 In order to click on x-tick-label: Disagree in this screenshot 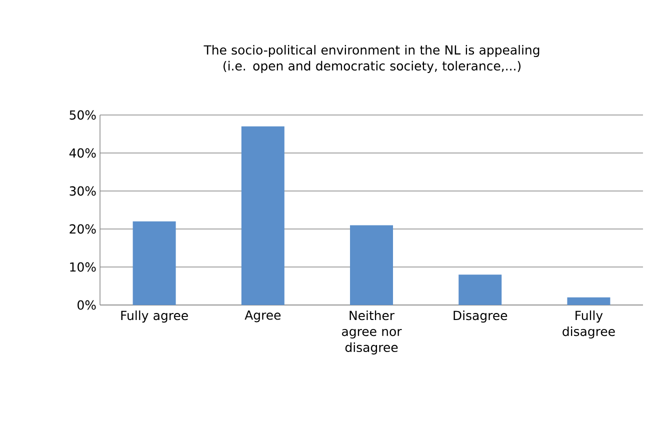, I will do `click(481, 316)`.